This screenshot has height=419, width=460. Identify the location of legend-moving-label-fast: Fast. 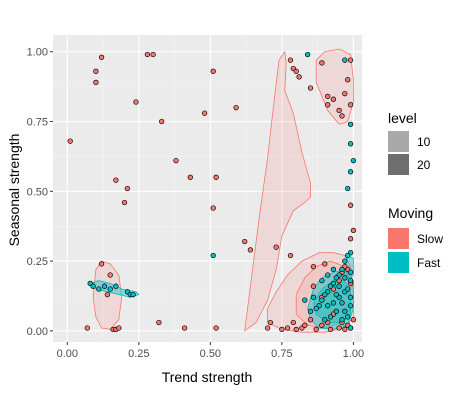
(429, 263).